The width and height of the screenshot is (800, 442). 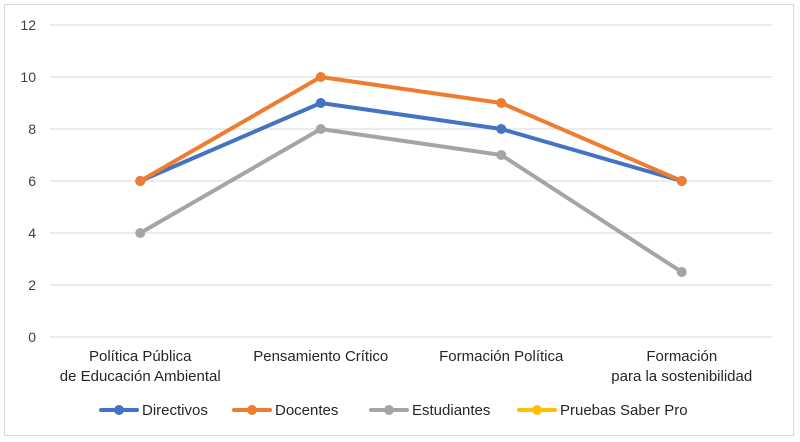 I want to click on x-category-label: de Educación Ambiental, so click(x=140, y=376).